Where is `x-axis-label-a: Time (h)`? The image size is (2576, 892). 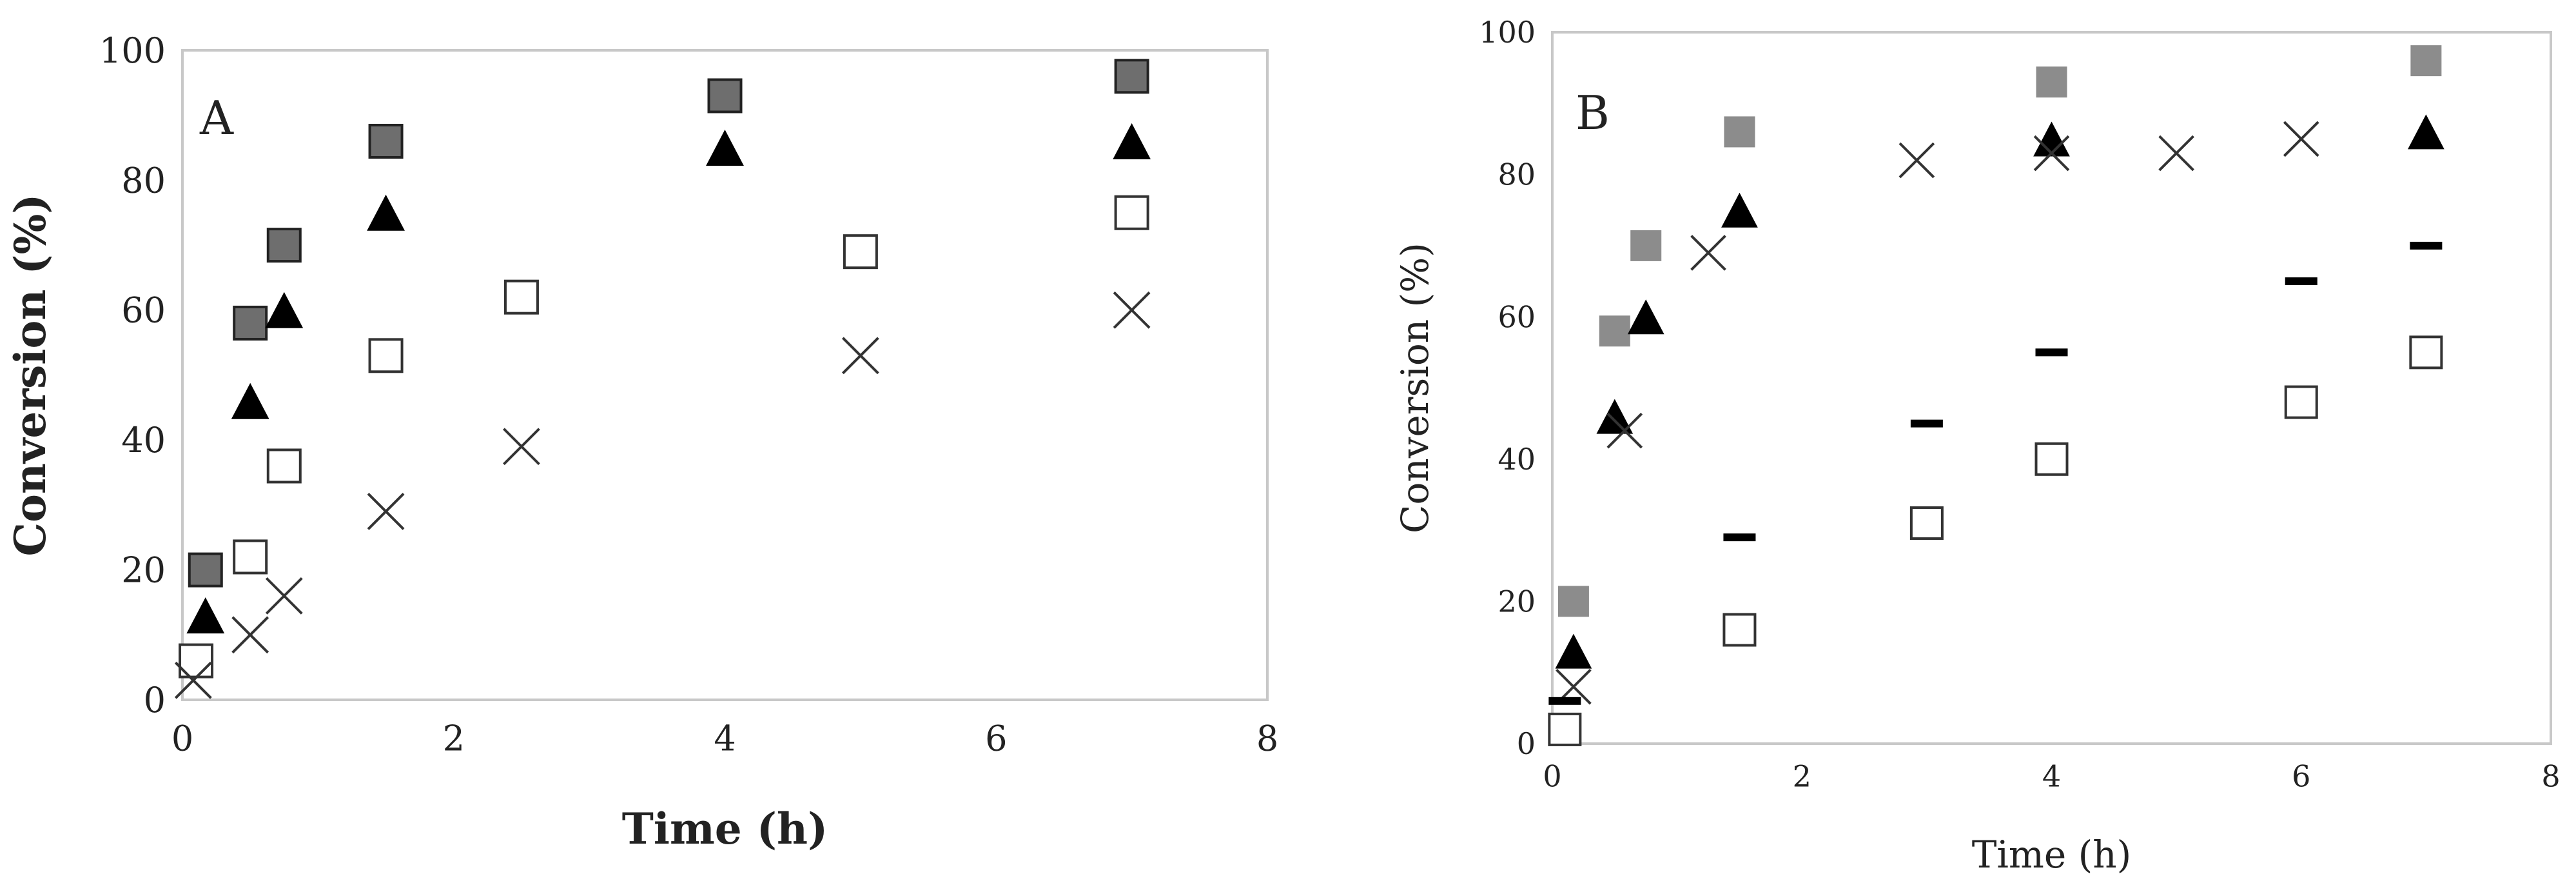
x-axis-label-a: Time (h) is located at coordinates (725, 829).